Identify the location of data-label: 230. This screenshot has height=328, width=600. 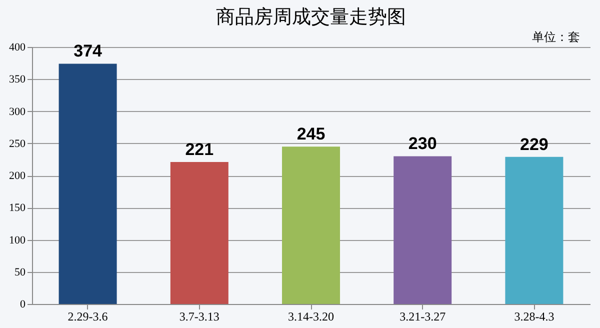
(422, 144).